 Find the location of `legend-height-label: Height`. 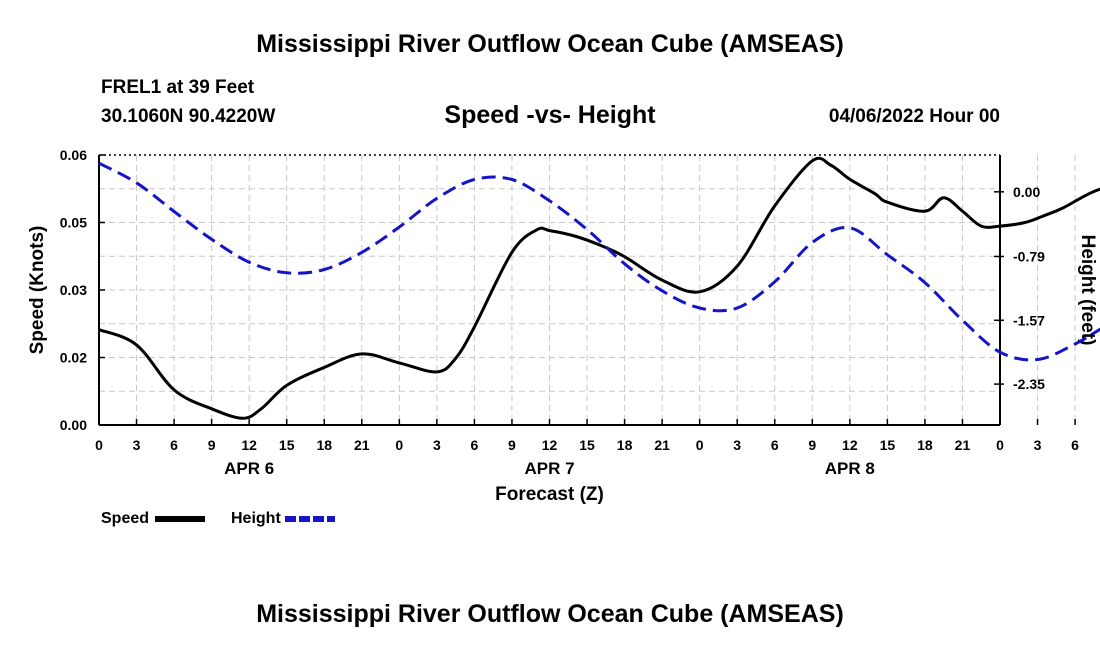

legend-height-label: Height is located at coordinates (256, 518).